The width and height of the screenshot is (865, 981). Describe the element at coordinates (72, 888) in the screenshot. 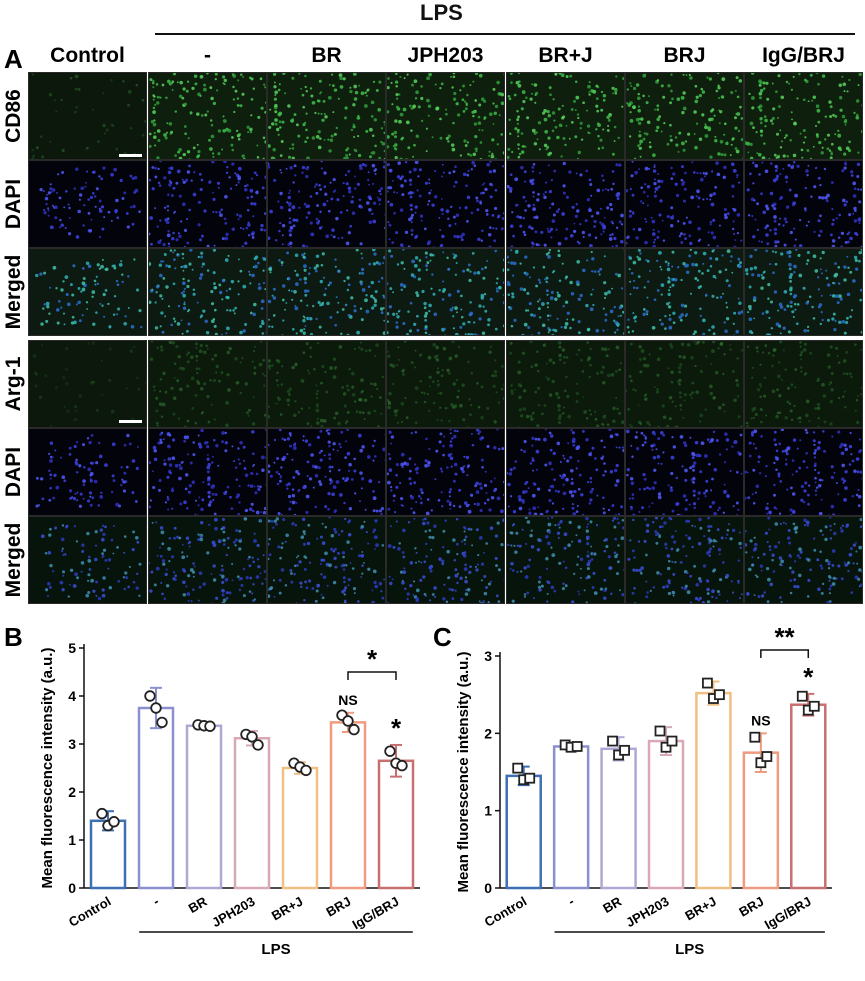

I see `y-tick-label: 0` at that location.